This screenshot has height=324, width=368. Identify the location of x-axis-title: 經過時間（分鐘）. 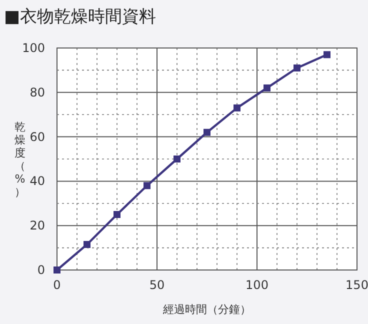
(206, 309).